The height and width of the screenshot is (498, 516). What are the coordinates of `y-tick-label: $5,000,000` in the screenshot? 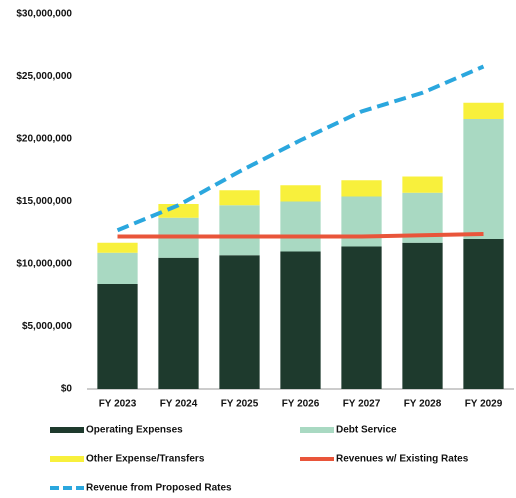 It's located at (47, 326).